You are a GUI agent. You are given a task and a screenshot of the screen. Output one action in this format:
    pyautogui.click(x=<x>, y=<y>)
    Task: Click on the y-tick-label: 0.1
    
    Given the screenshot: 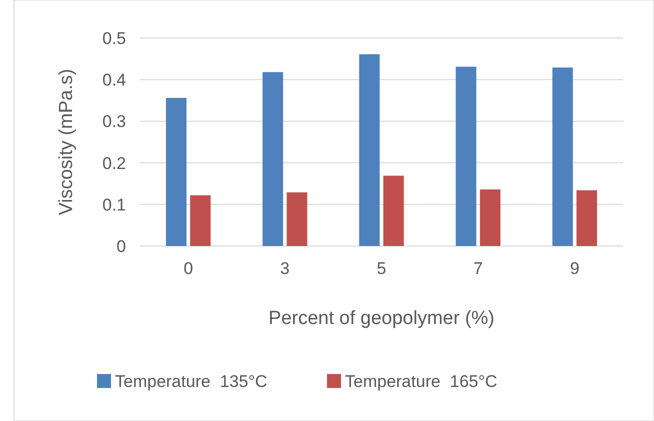 What is the action you would take?
    pyautogui.click(x=114, y=204)
    